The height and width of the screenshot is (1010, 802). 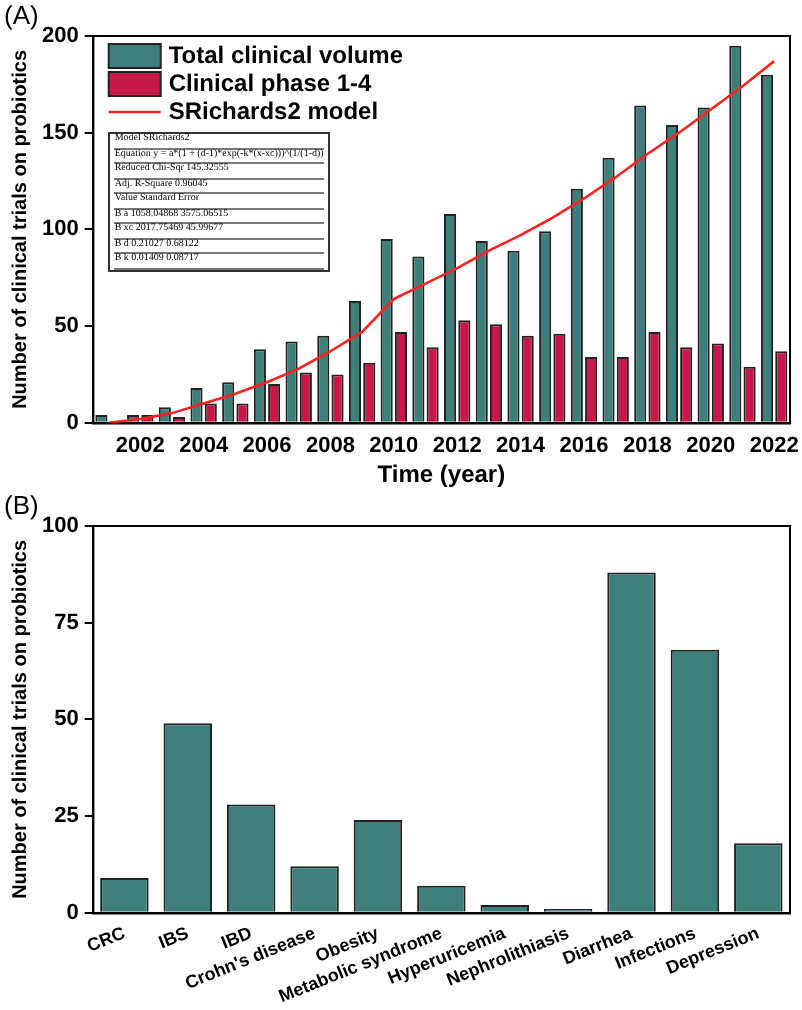 I want to click on x-tick-label: 2020, so click(x=711, y=446).